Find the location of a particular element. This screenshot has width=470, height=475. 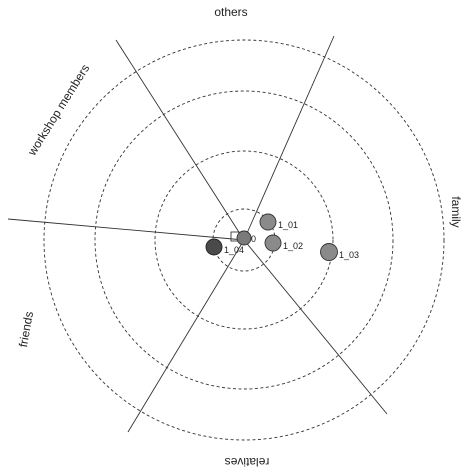

divider-friends-workshop is located at coordinates (126, 229).